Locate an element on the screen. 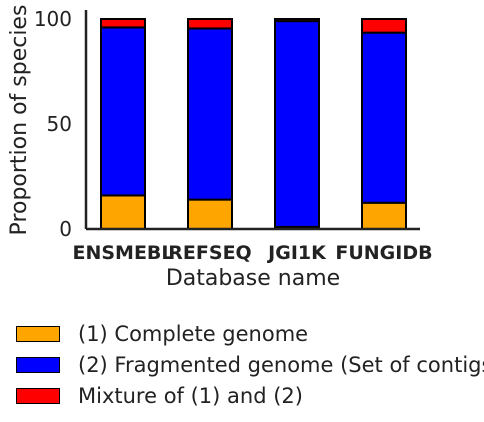 The height and width of the screenshot is (422, 484). x-tick-label: ENSMEBL is located at coordinates (122, 253).